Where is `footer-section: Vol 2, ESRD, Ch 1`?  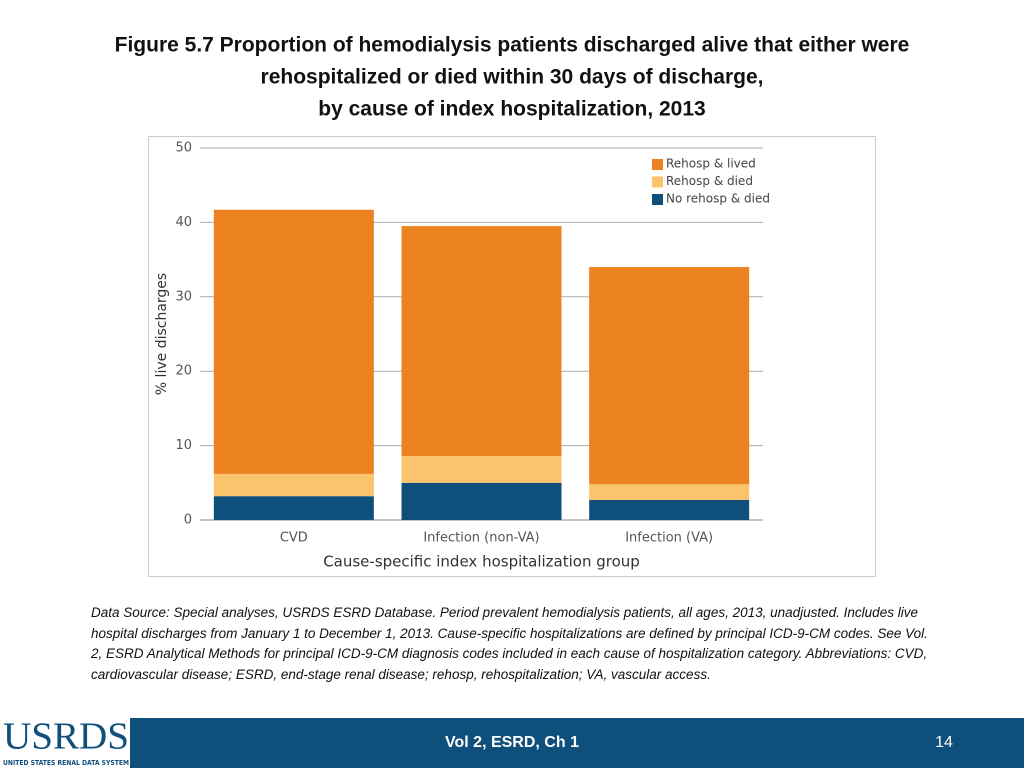
footer-section: Vol 2, ESRD, Ch 1 is located at coordinates (512, 742).